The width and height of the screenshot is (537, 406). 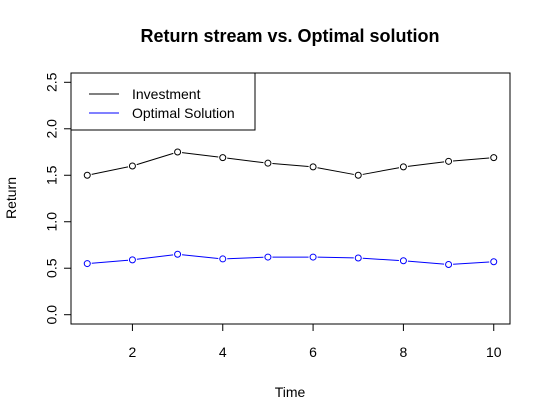 I want to click on y-tick-label: 2.5, so click(x=52, y=82).